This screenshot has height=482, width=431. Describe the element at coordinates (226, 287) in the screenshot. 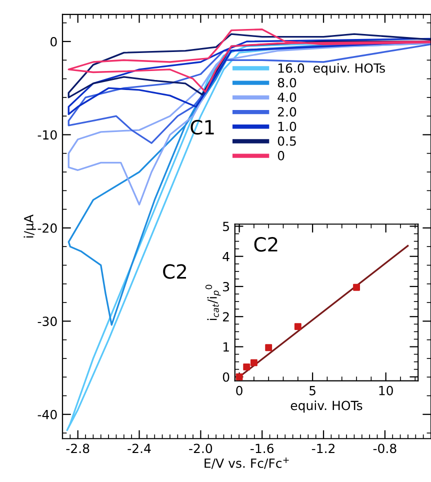

I see `y-tick-label: 3` at that location.